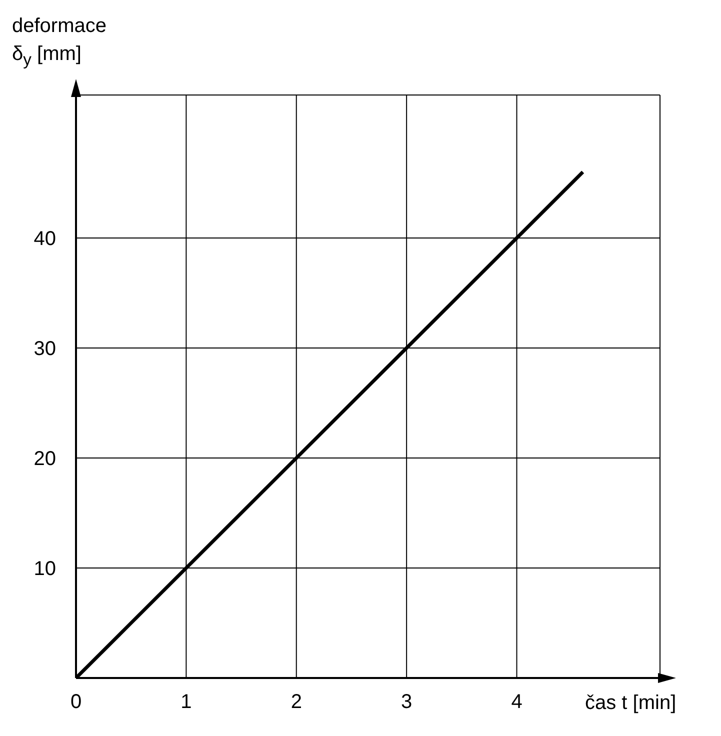 The height and width of the screenshot is (736, 721). What do you see at coordinates (76, 702) in the screenshot?
I see `x-tick-label: 0` at bounding box center [76, 702].